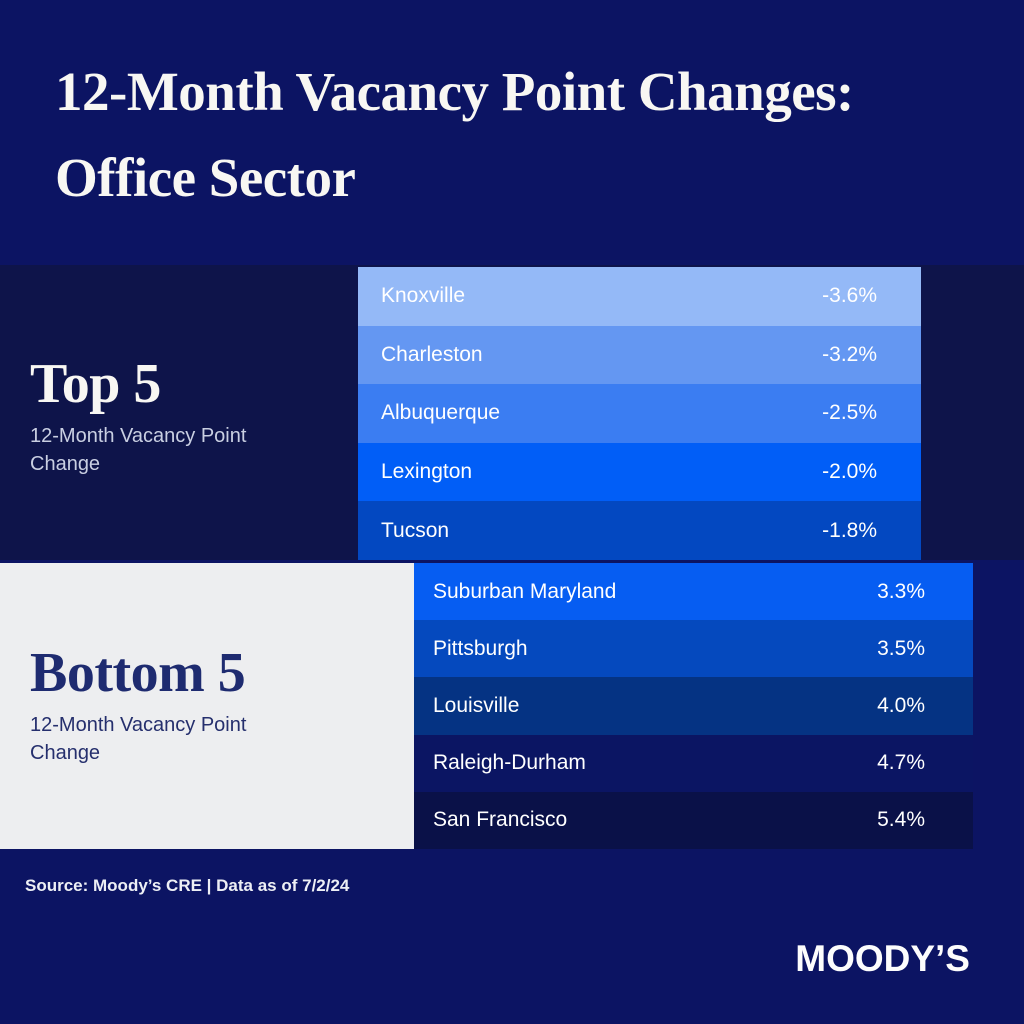 The image size is (1024, 1024). I want to click on table-row: Tucson -1.8%, so click(639, 530).